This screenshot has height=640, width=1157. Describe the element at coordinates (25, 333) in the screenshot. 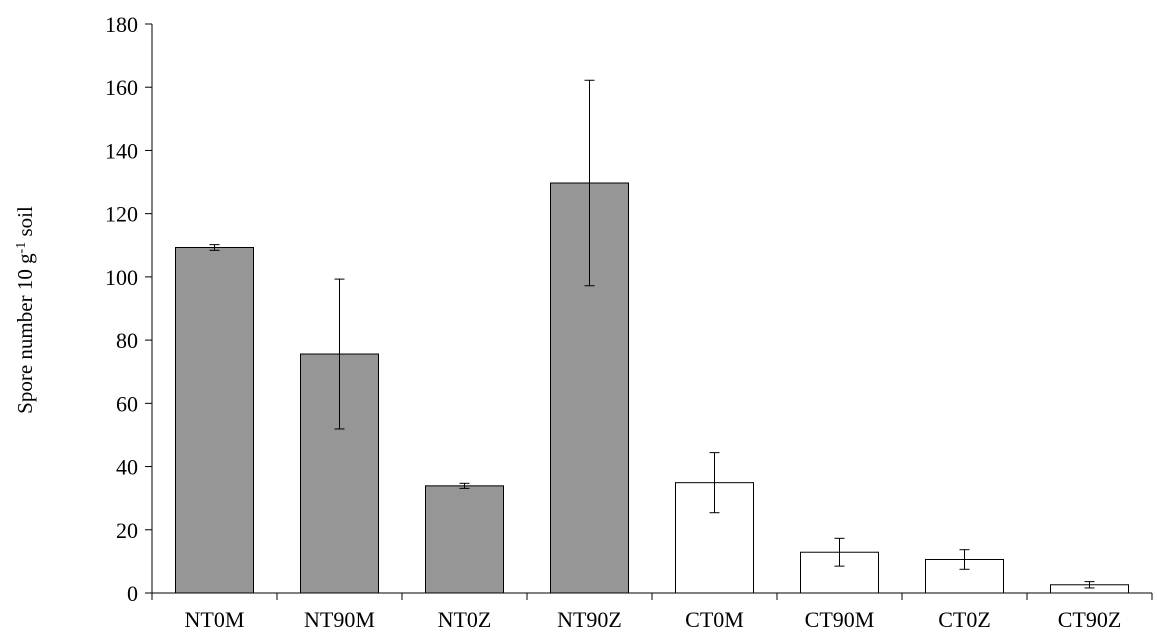

I see `y-axis-title-main: Spore number 10 g` at that location.